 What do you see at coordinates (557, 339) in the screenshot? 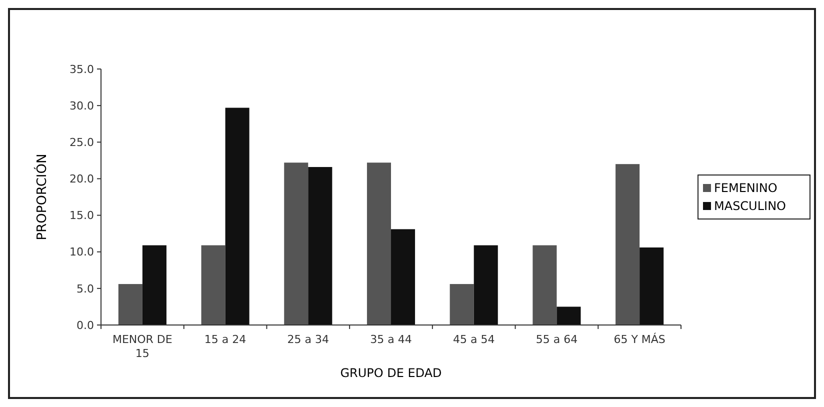
I see `x-tick-label: 55 a 64` at bounding box center [557, 339].